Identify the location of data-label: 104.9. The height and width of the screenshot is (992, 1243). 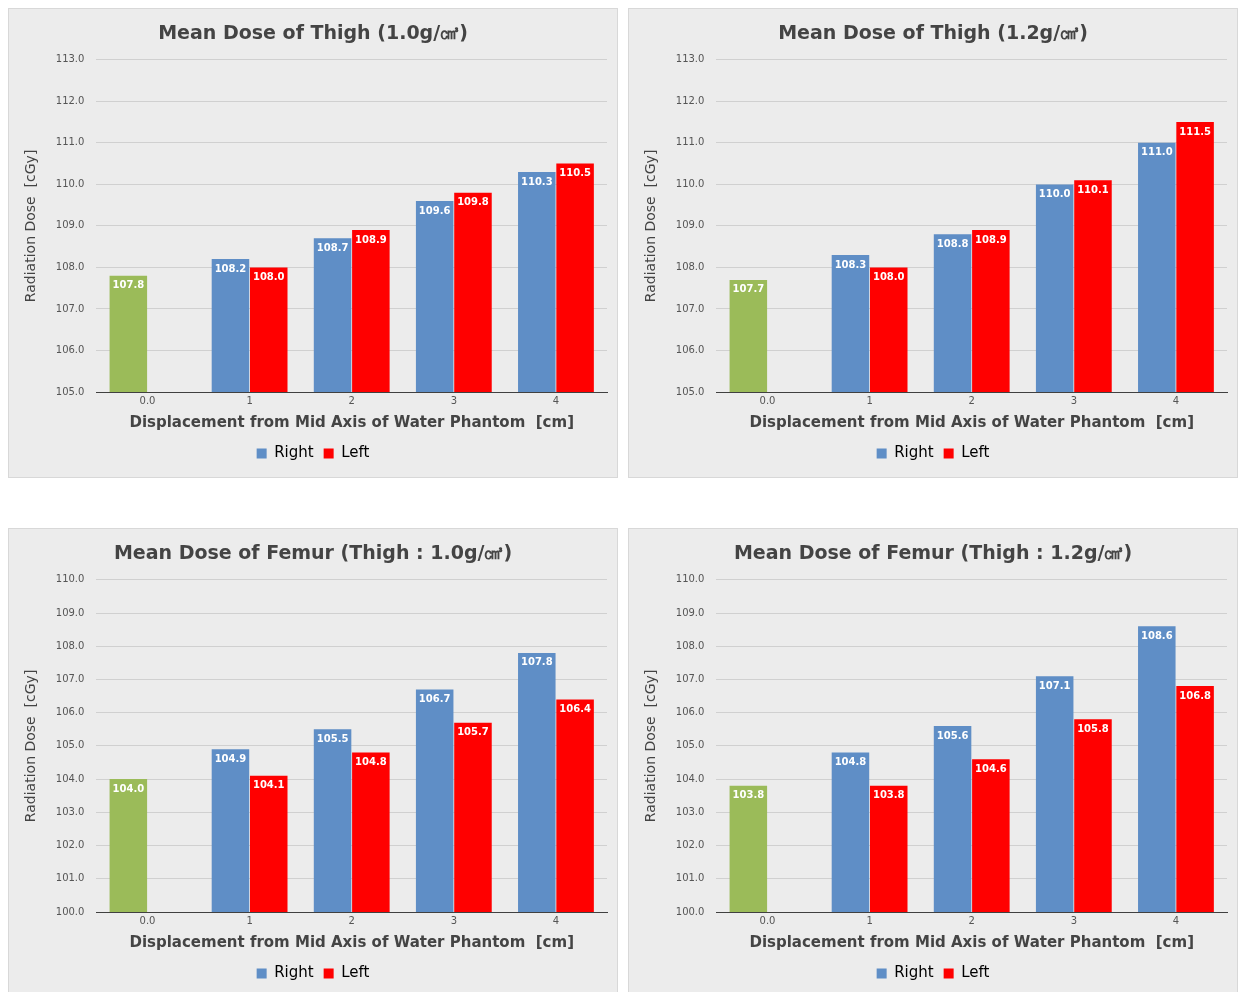
(230, 758).